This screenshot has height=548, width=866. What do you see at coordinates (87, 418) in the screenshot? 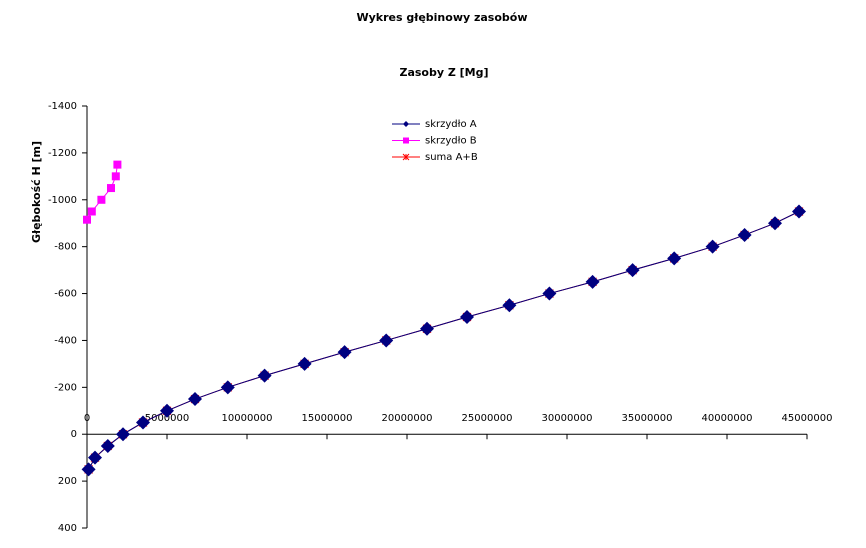
I see `x-tick-label: 0` at bounding box center [87, 418].